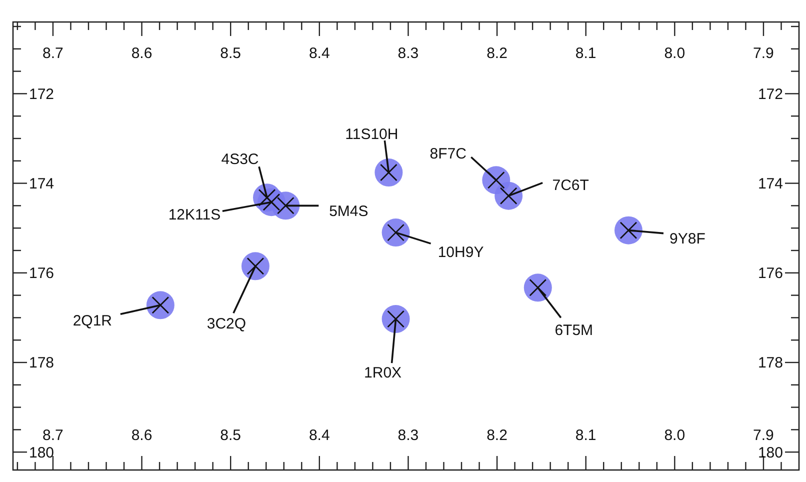 Image resolution: width=806 pixels, height=482 pixels. I want to click on annotation: 6T5M, so click(574, 330).